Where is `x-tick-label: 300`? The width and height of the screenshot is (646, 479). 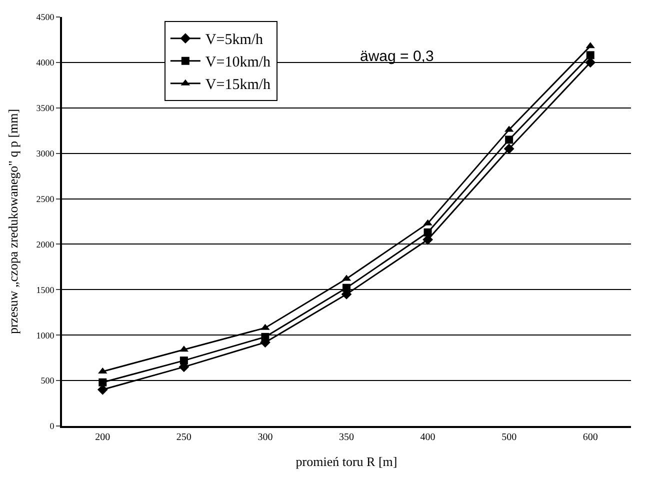
x-tick-label: 300 is located at coordinates (265, 437).